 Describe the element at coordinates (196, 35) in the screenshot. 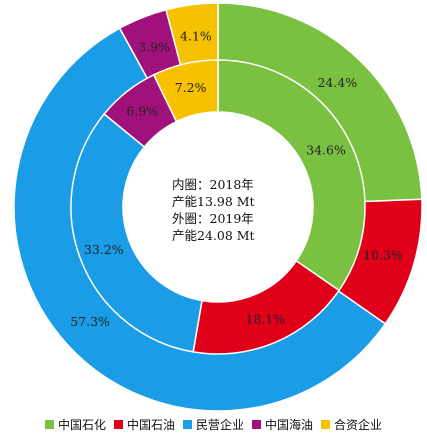

I see `outer-slice-label: 4.1%` at that location.